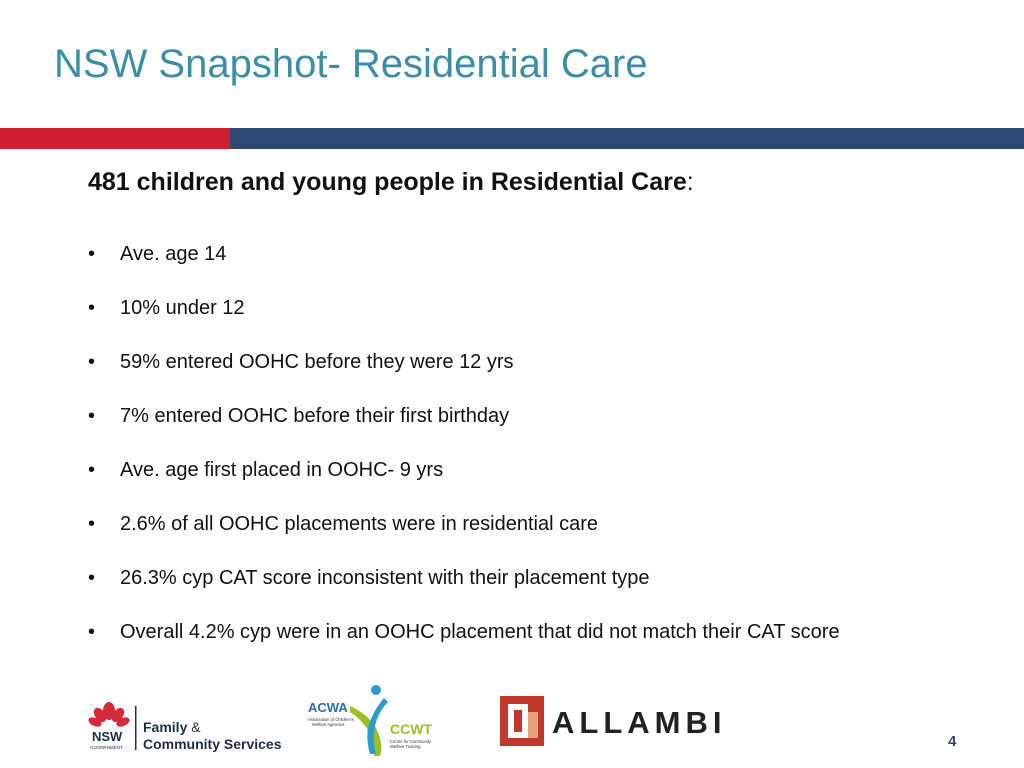 Image resolution: width=1024 pixels, height=768 pixels. I want to click on allambi-mark-icon, so click(522, 721).